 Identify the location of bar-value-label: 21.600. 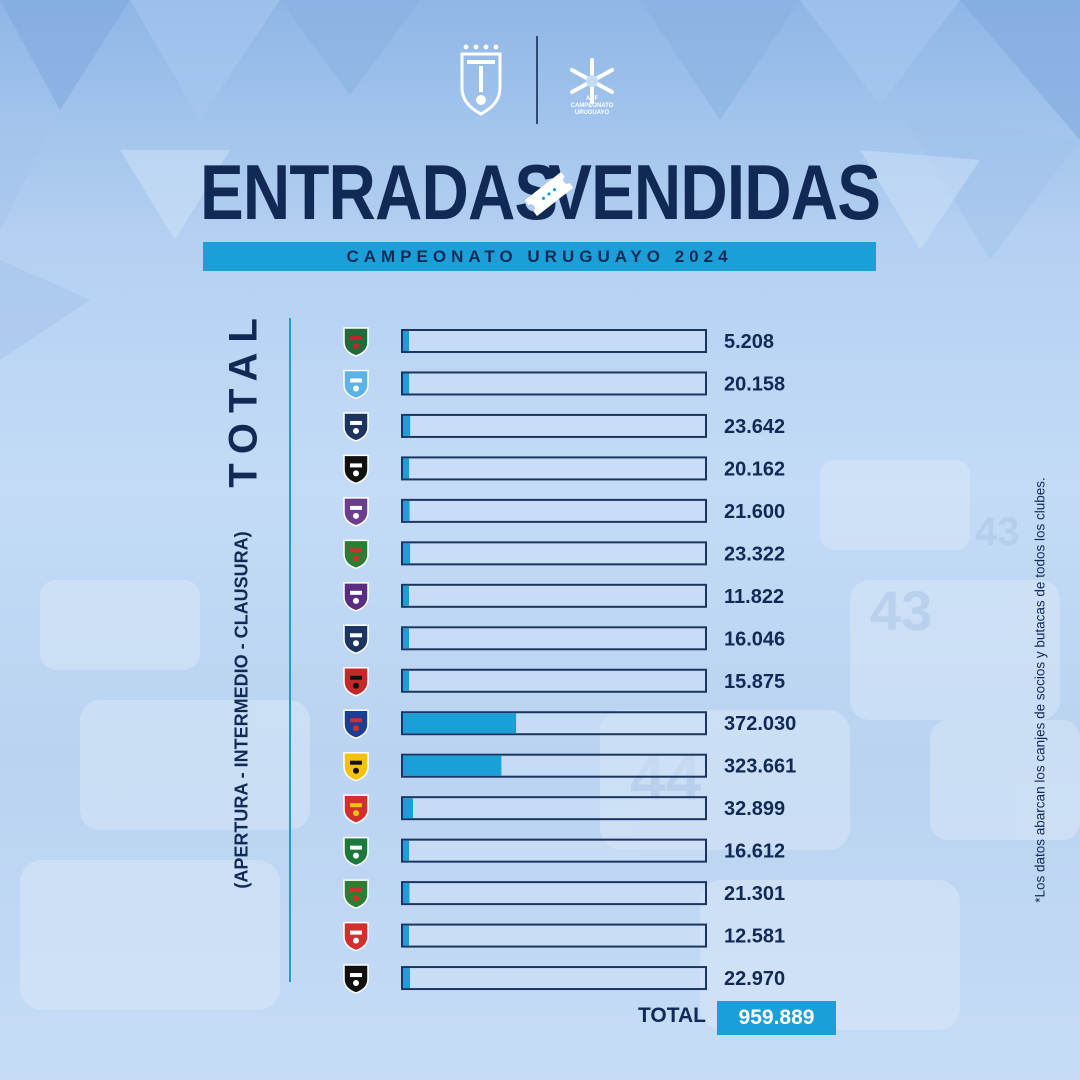
(754, 512).